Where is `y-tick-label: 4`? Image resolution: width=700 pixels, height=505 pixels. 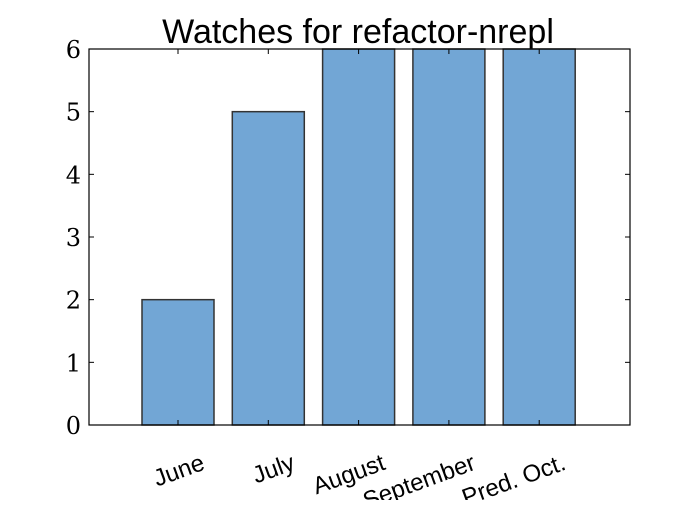 y-tick-label: 4 is located at coordinates (73, 175).